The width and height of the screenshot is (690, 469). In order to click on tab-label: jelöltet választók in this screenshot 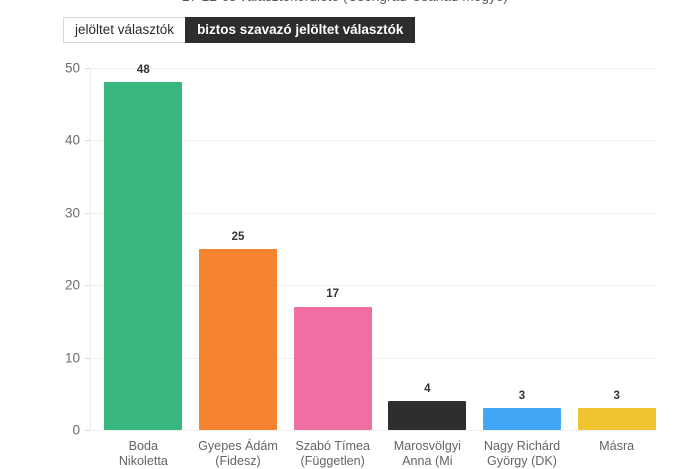, I will do `click(125, 30)`.